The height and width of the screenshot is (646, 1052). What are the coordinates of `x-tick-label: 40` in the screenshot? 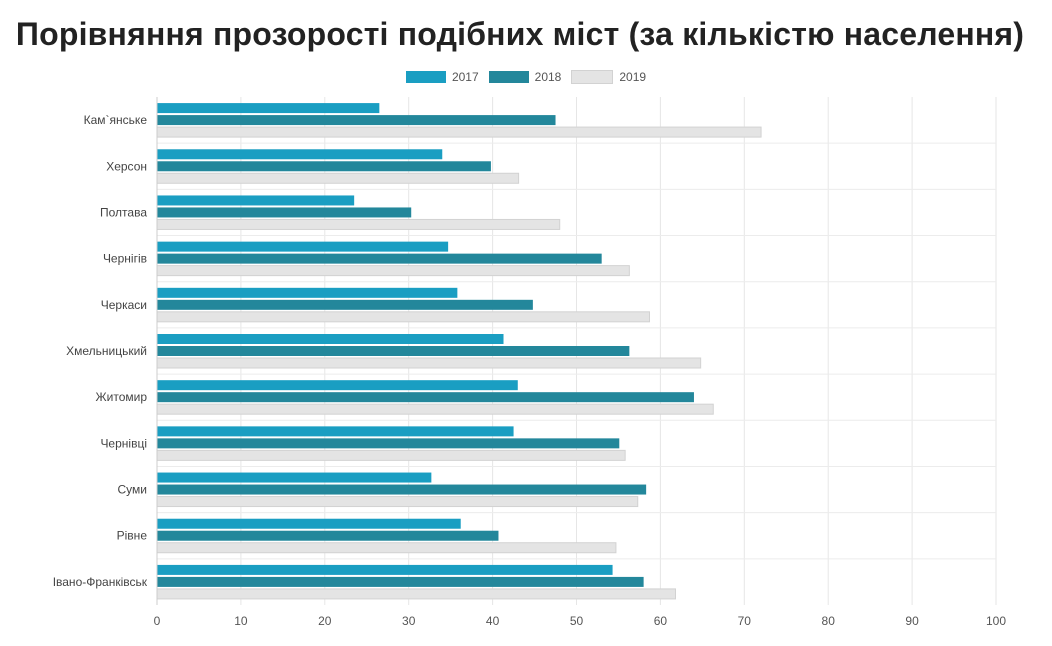 It's located at (493, 621).